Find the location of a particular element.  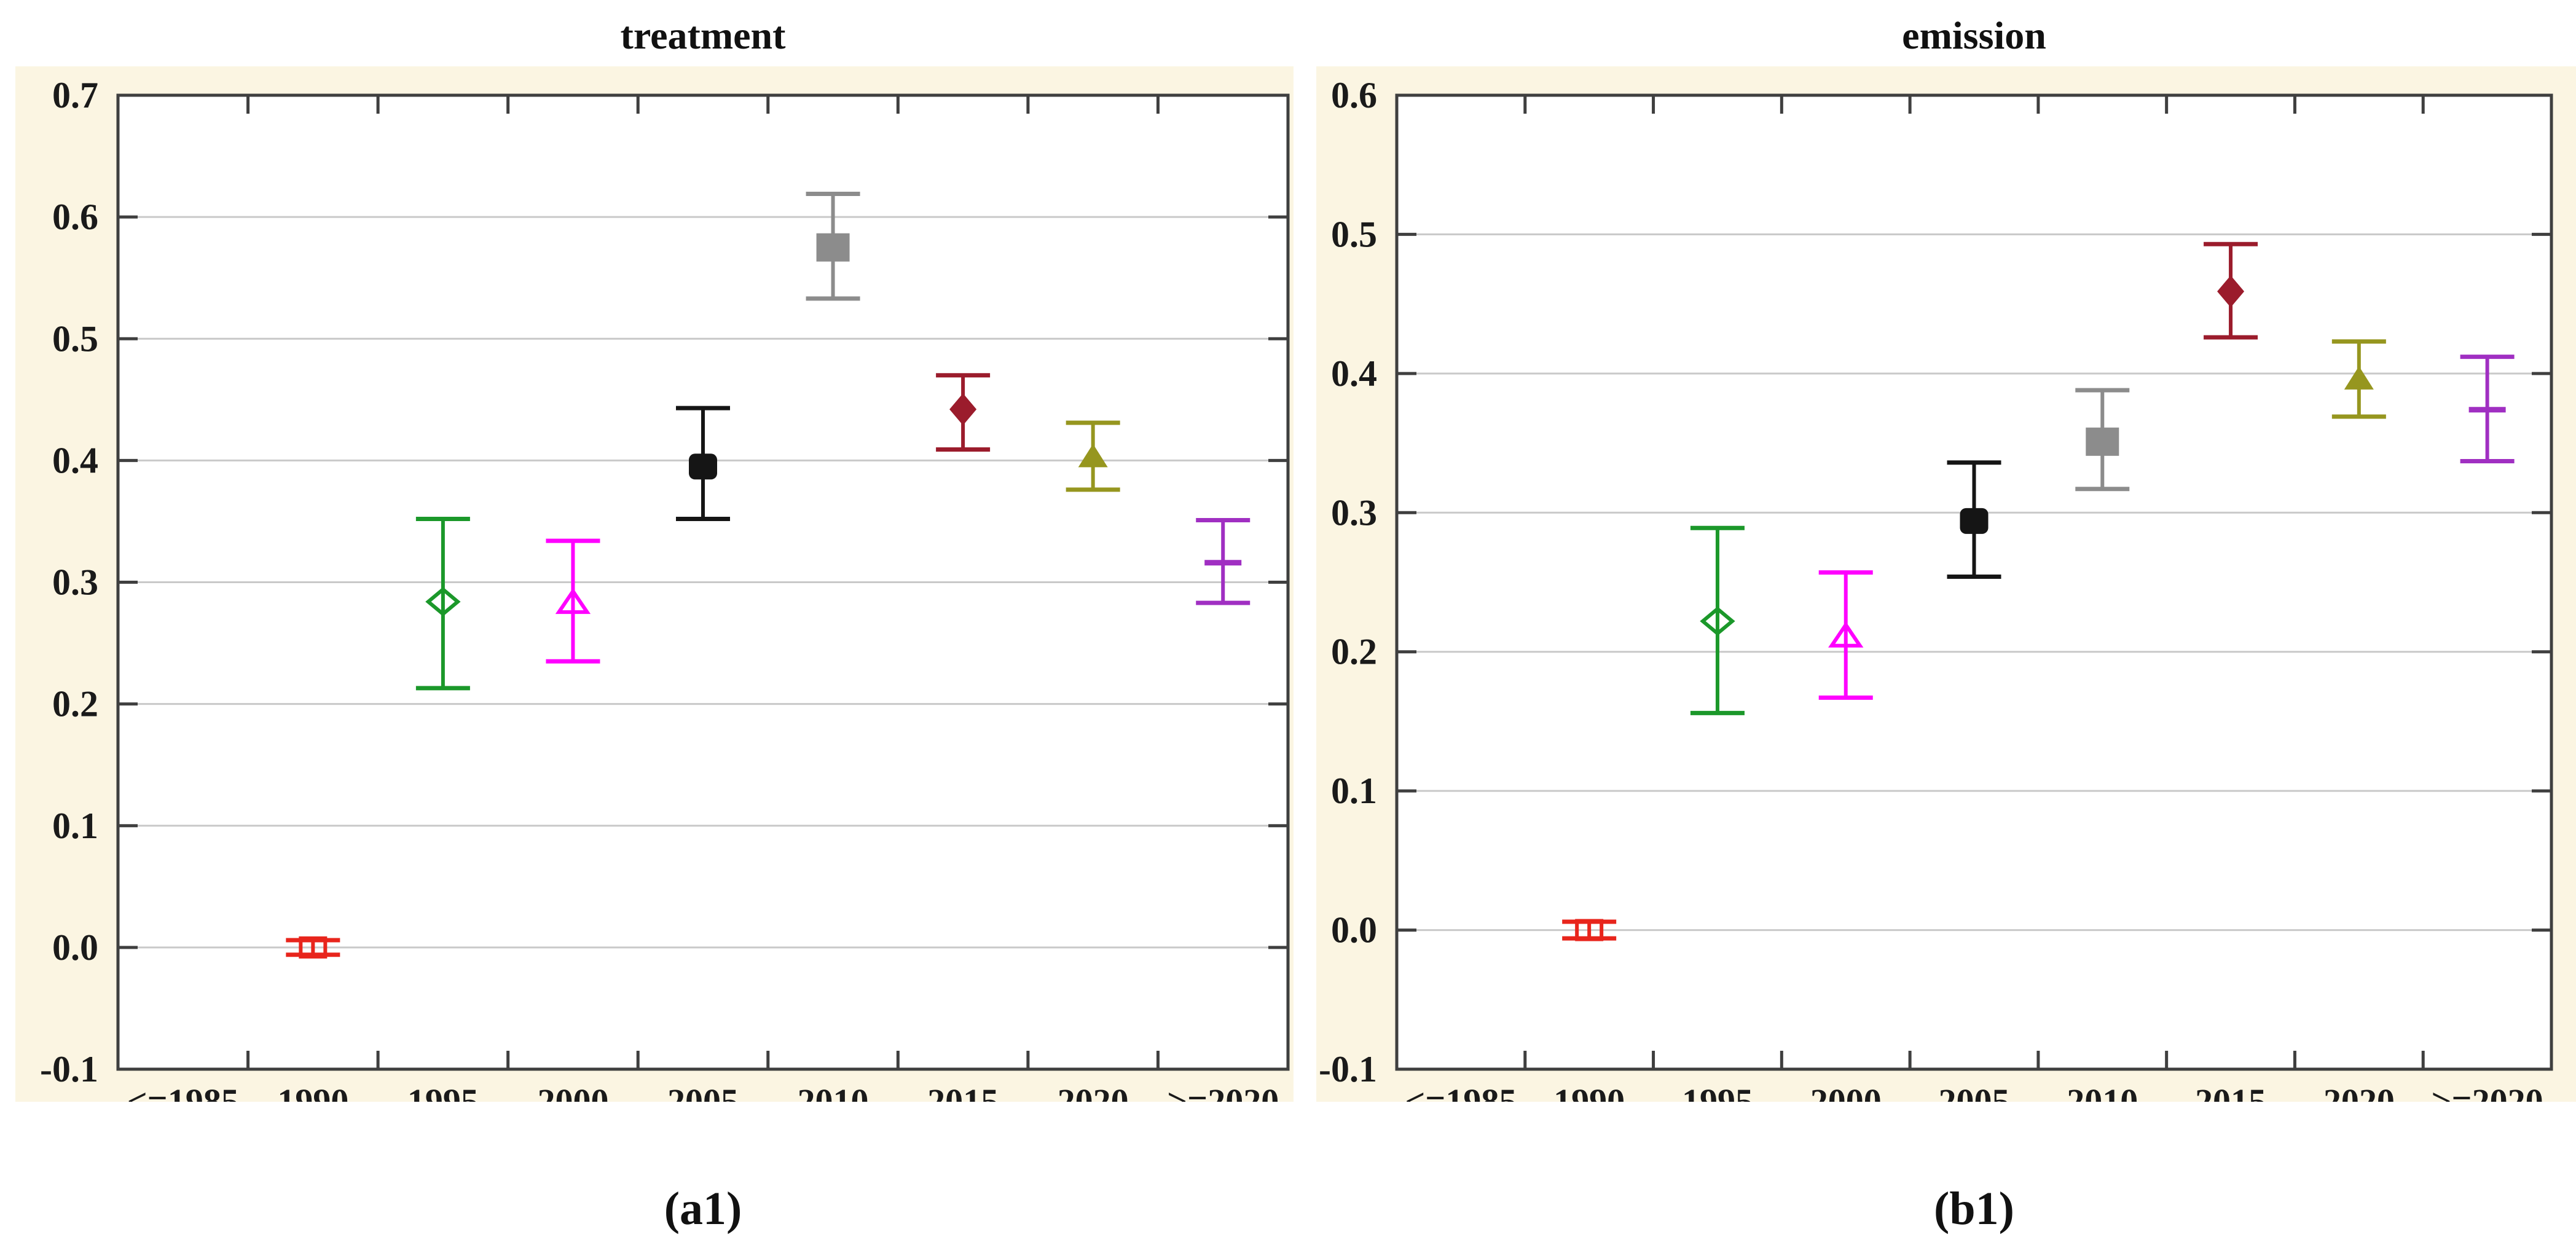

caption-a1: (a1) is located at coordinates (703, 1208).